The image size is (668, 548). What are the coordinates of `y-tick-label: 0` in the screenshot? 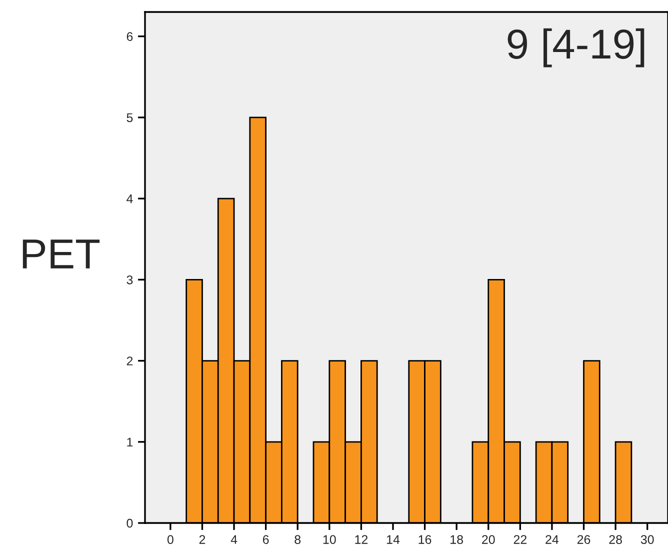 It's located at (129, 523).